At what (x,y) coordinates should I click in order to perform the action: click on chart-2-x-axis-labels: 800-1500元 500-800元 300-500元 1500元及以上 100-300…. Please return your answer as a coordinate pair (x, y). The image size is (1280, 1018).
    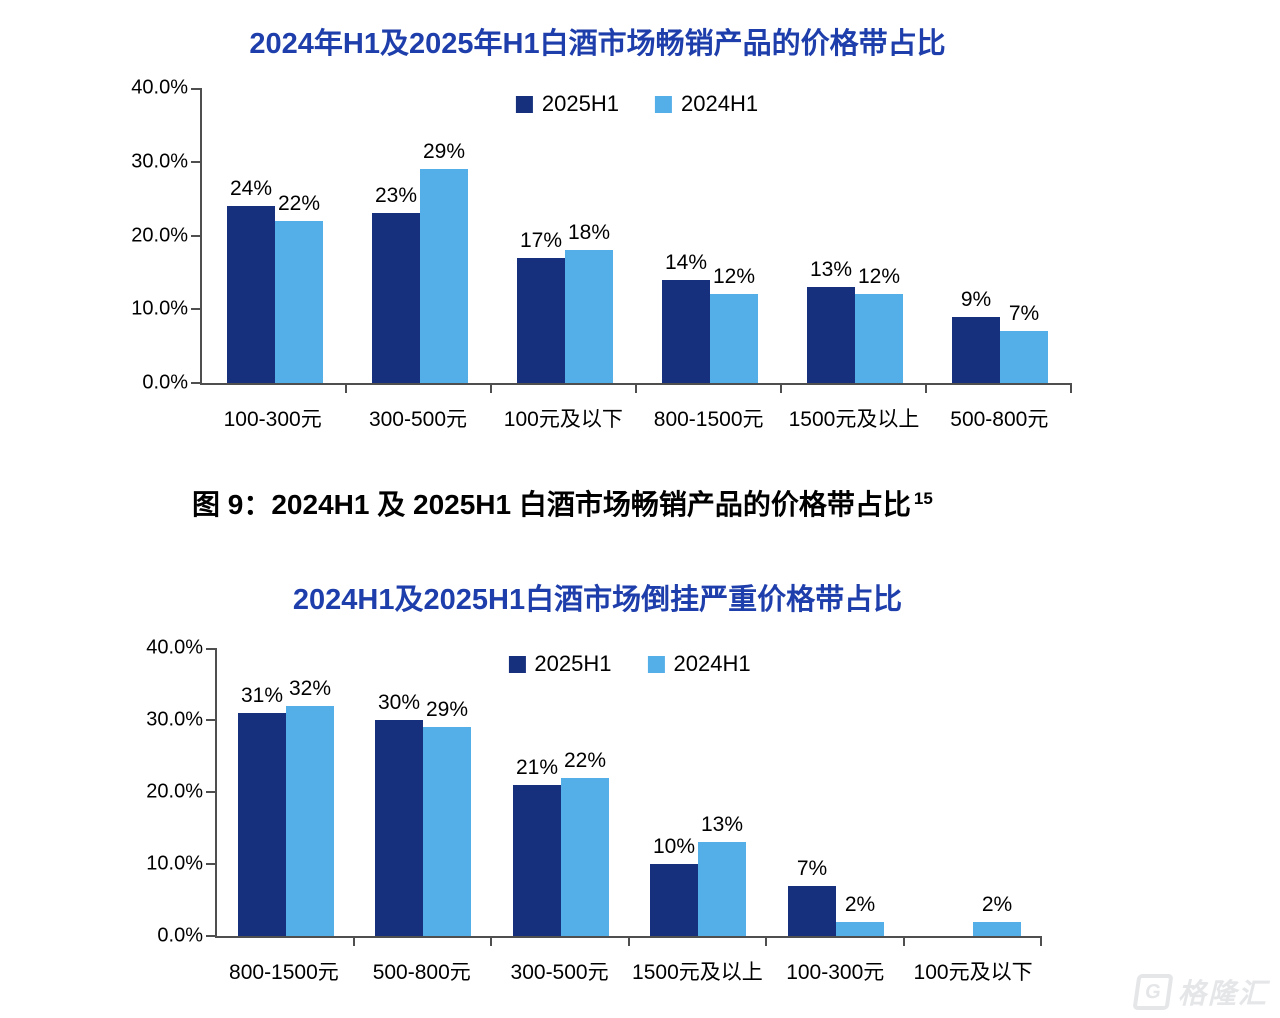
    Looking at the image, I should click on (628, 971).